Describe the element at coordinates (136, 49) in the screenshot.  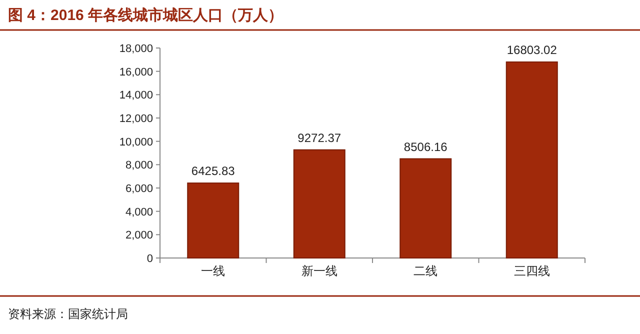
I see `y-tick-label: 18,000` at that location.